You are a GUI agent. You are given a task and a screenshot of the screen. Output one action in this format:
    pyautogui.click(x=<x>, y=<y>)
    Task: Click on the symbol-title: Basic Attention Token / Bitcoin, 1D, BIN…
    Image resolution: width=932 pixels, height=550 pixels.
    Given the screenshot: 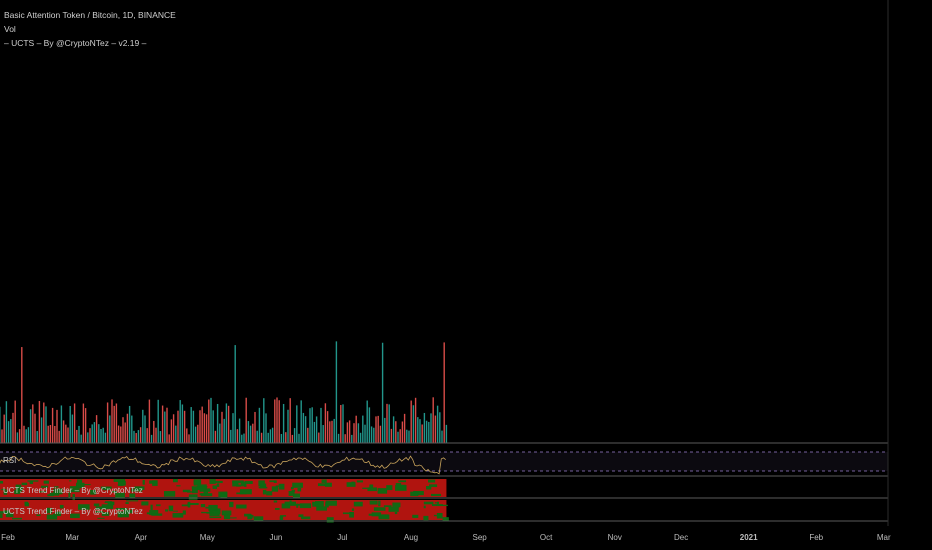 What is the action you would take?
    pyautogui.click(x=90, y=15)
    